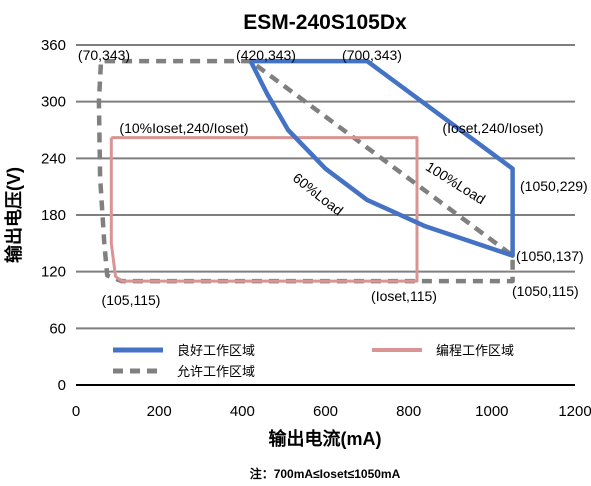  What do you see at coordinates (408, 411) in the screenshot?
I see `x-tick-label: 800` at bounding box center [408, 411].